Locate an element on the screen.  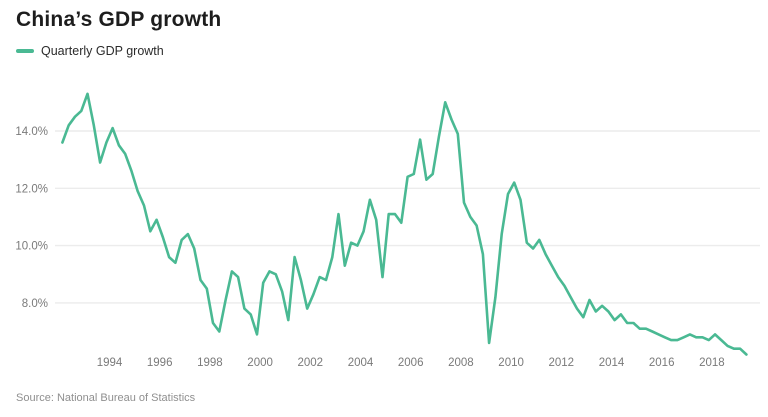
x-axis-label: 1994 is located at coordinates (110, 363).